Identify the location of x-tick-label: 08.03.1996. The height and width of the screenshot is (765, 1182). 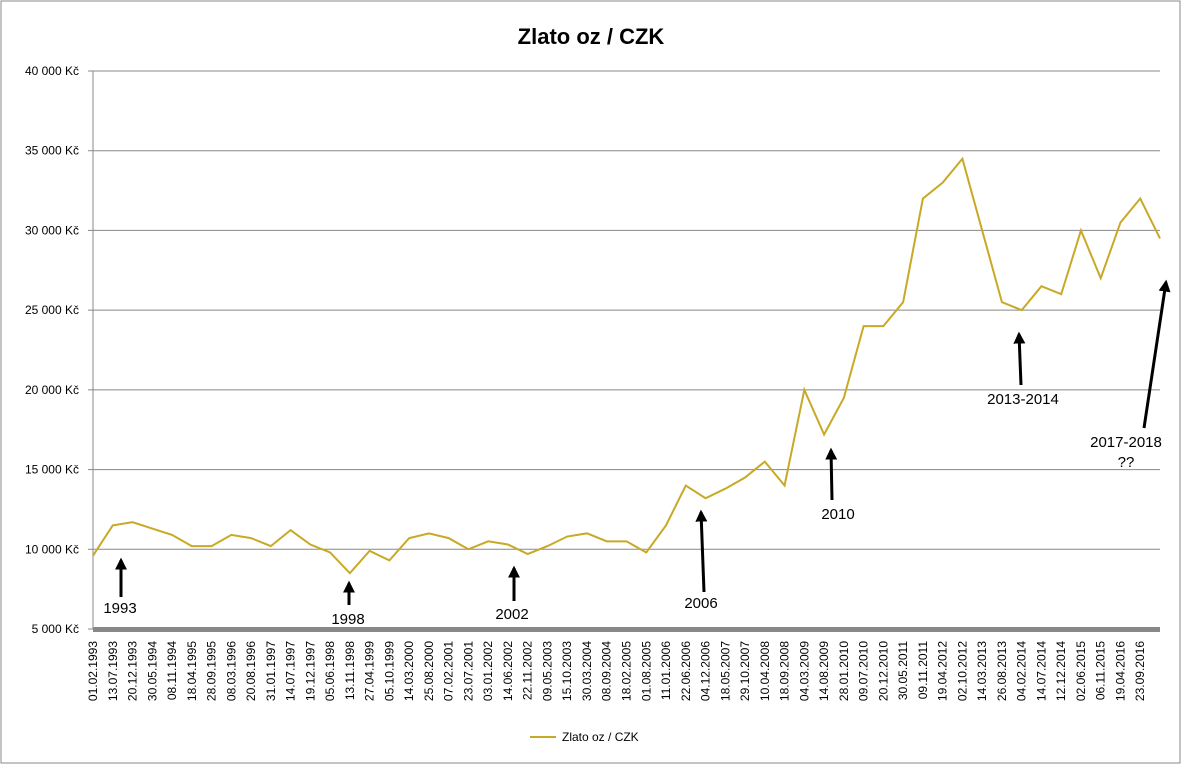
(231, 671).